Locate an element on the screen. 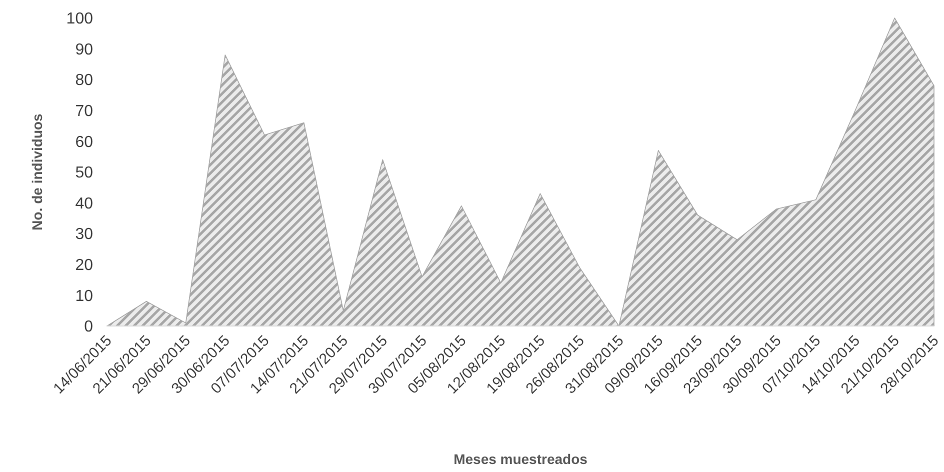 This screenshot has width=944, height=472. y-tick-label: 0 is located at coordinates (89, 327).